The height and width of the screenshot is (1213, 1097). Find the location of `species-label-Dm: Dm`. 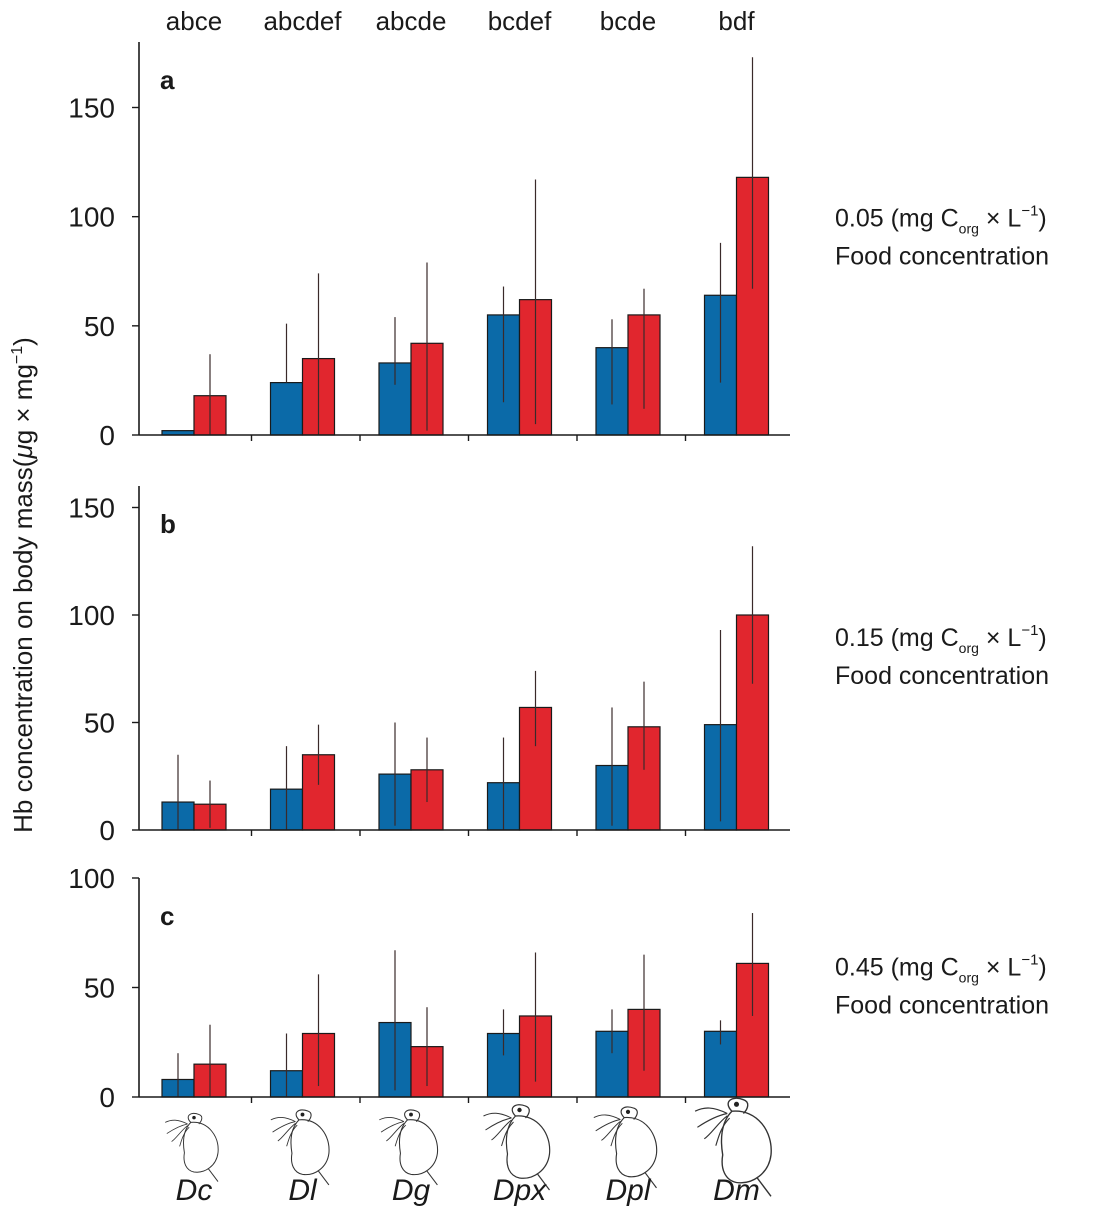

species-label-Dm: Dm is located at coordinates (736, 1190).